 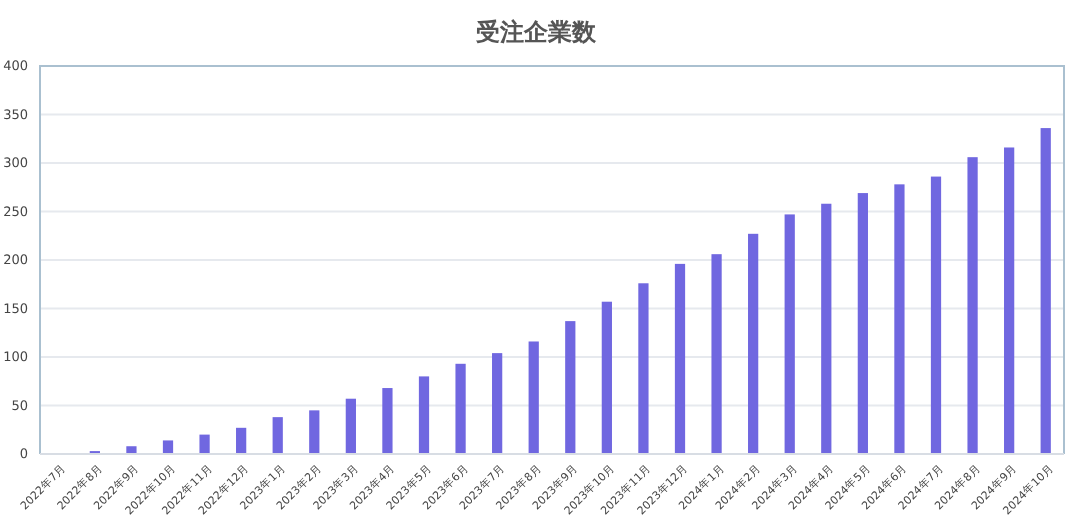 What do you see at coordinates (536, 32) in the screenshot?
I see `chart-title: 受注企業数` at bounding box center [536, 32].